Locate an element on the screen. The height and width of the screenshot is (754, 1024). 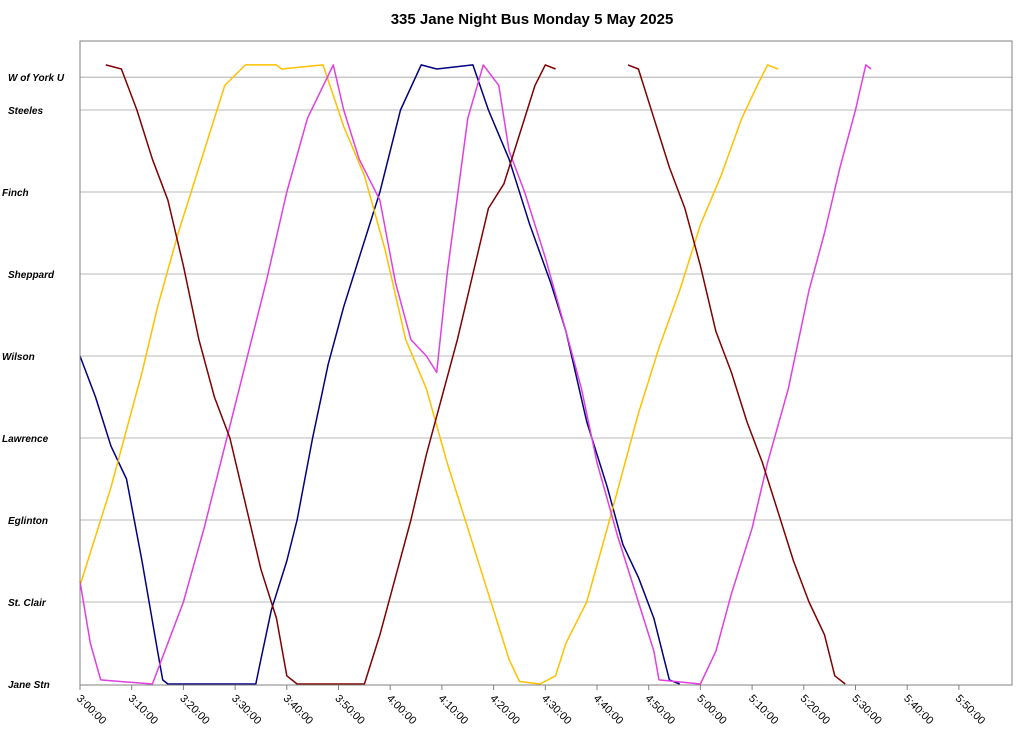
x-tick-label: 5:40:00 is located at coordinates (918, 710).